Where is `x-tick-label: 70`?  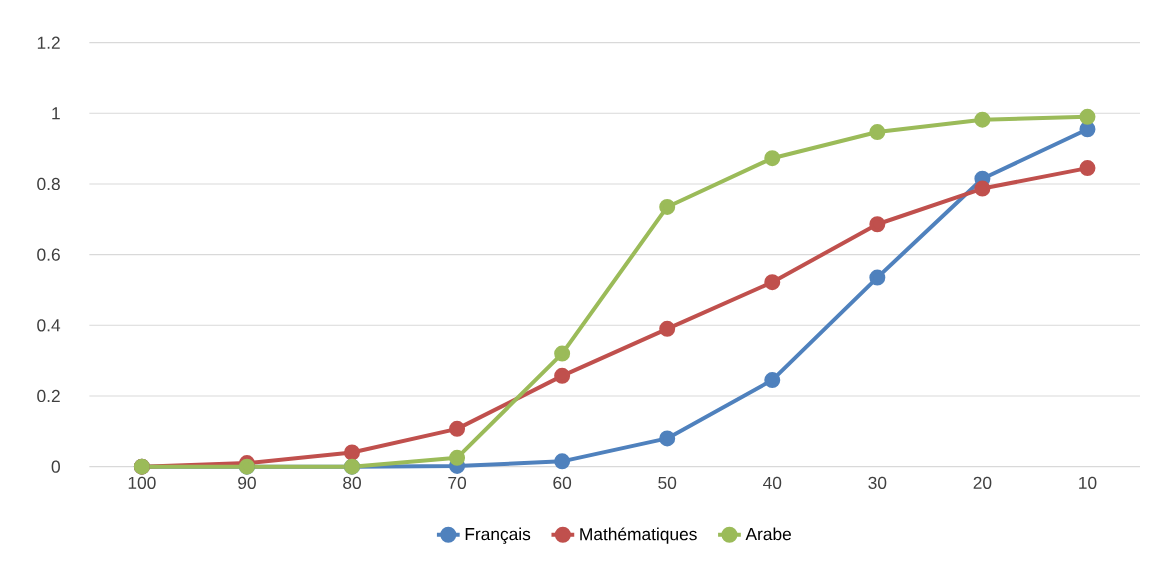 x-tick-label: 70 is located at coordinates (457, 482).